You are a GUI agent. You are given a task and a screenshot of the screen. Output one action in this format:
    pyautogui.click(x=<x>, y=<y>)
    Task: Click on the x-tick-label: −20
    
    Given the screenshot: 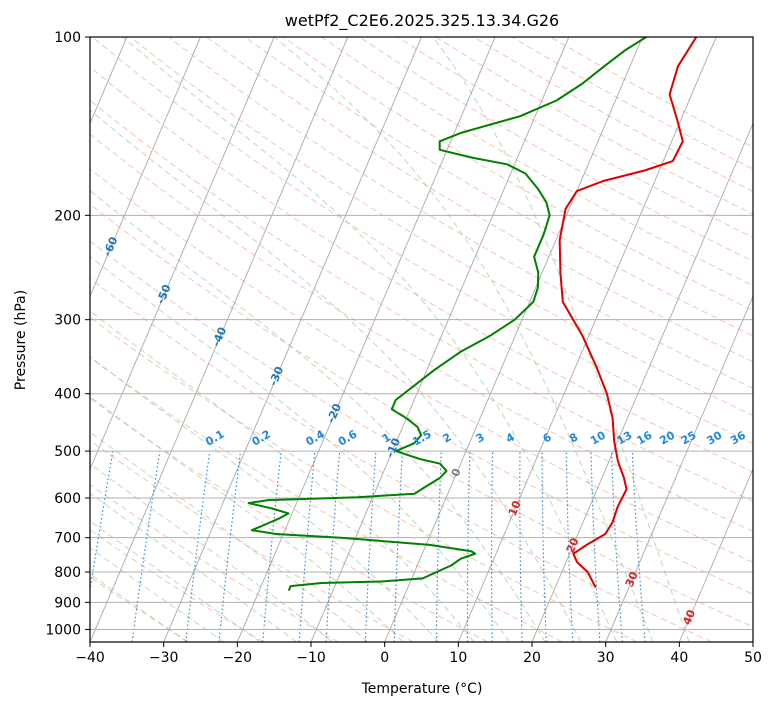 What is the action you would take?
    pyautogui.click(x=238, y=658)
    